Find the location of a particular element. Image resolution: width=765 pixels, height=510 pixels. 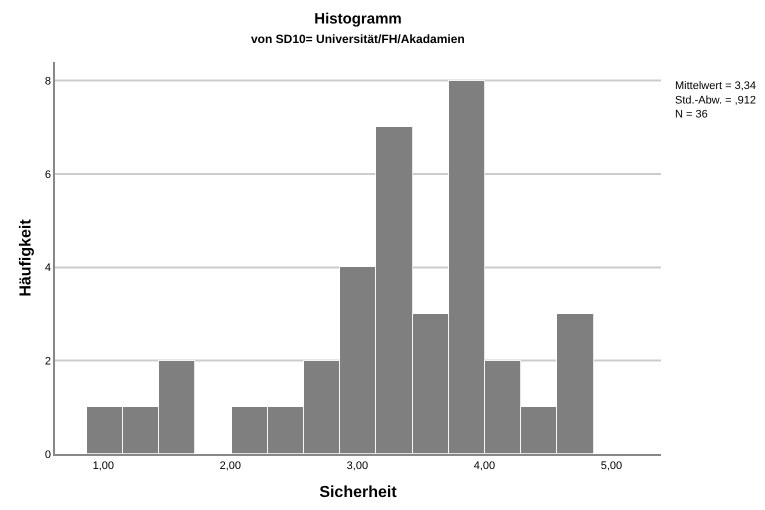

y-tick-label: 0 is located at coordinates (48, 454).